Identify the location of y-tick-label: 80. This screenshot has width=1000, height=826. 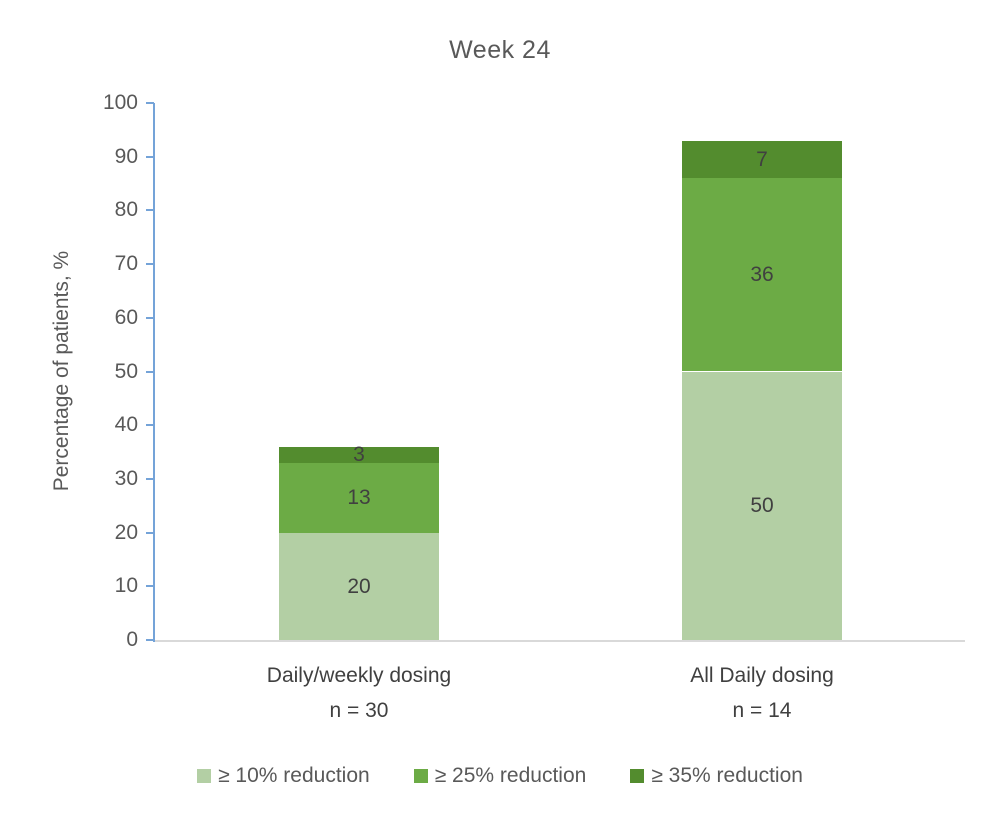
(126, 210).